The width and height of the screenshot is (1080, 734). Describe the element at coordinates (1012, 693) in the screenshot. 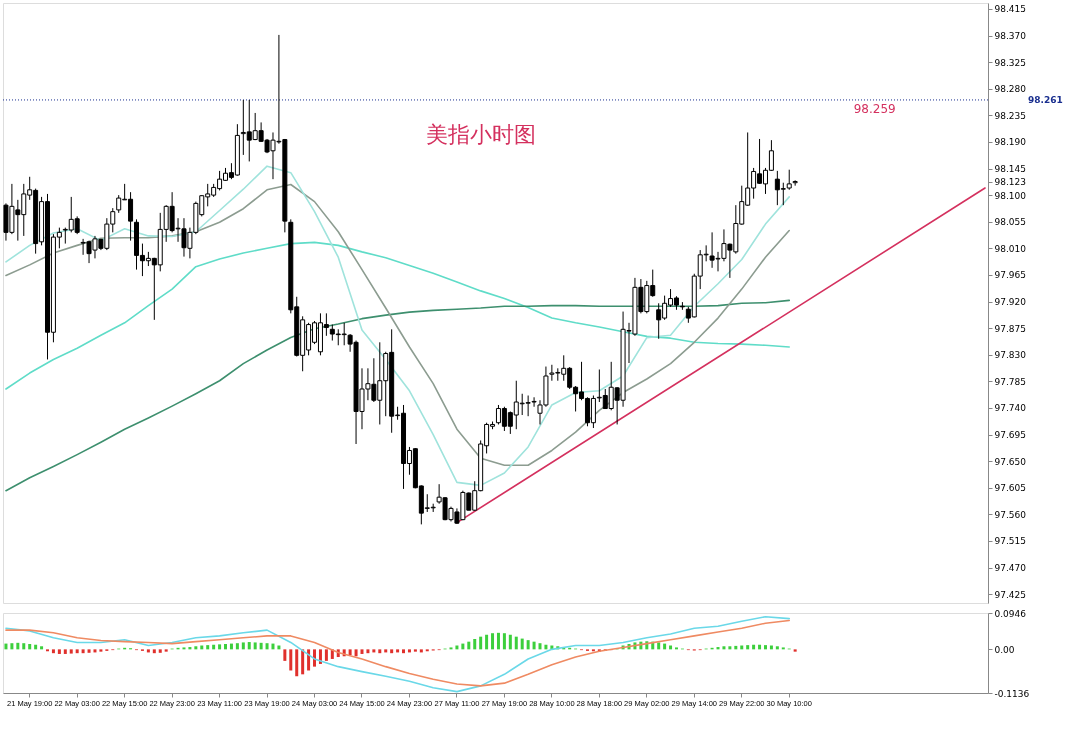

I see `y-tick-label: -0.1136` at that location.